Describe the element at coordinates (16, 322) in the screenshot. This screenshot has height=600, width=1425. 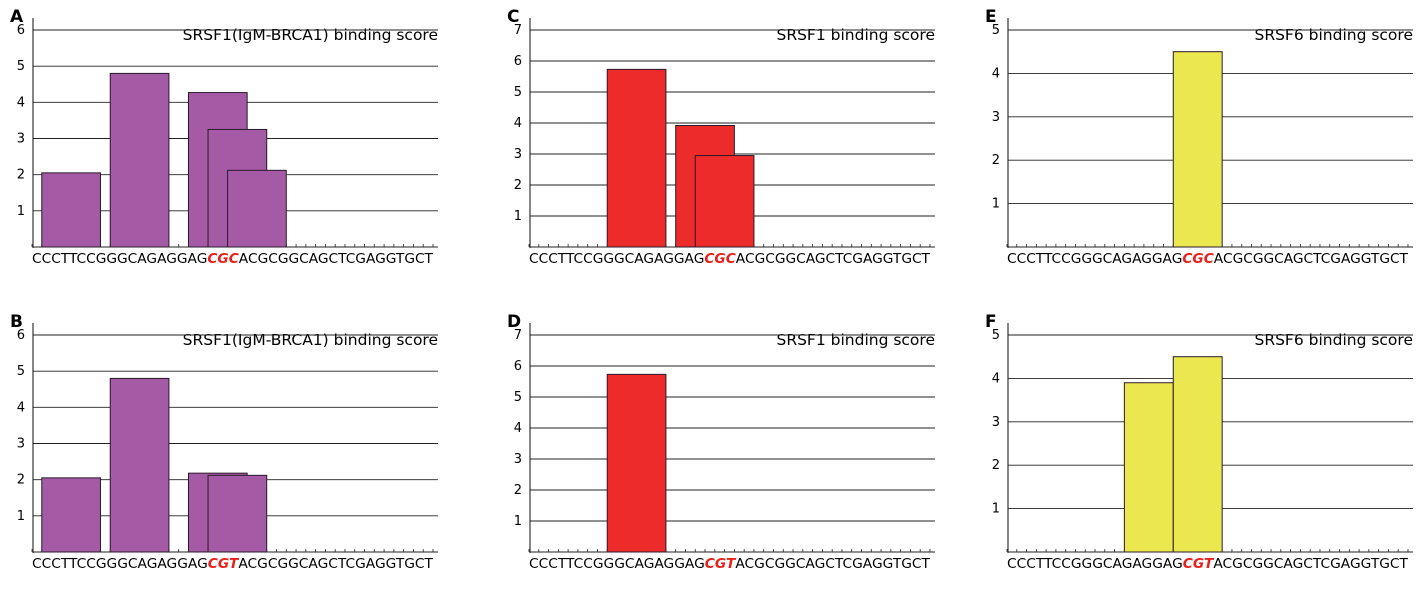
I see `panel-label: B` at that location.